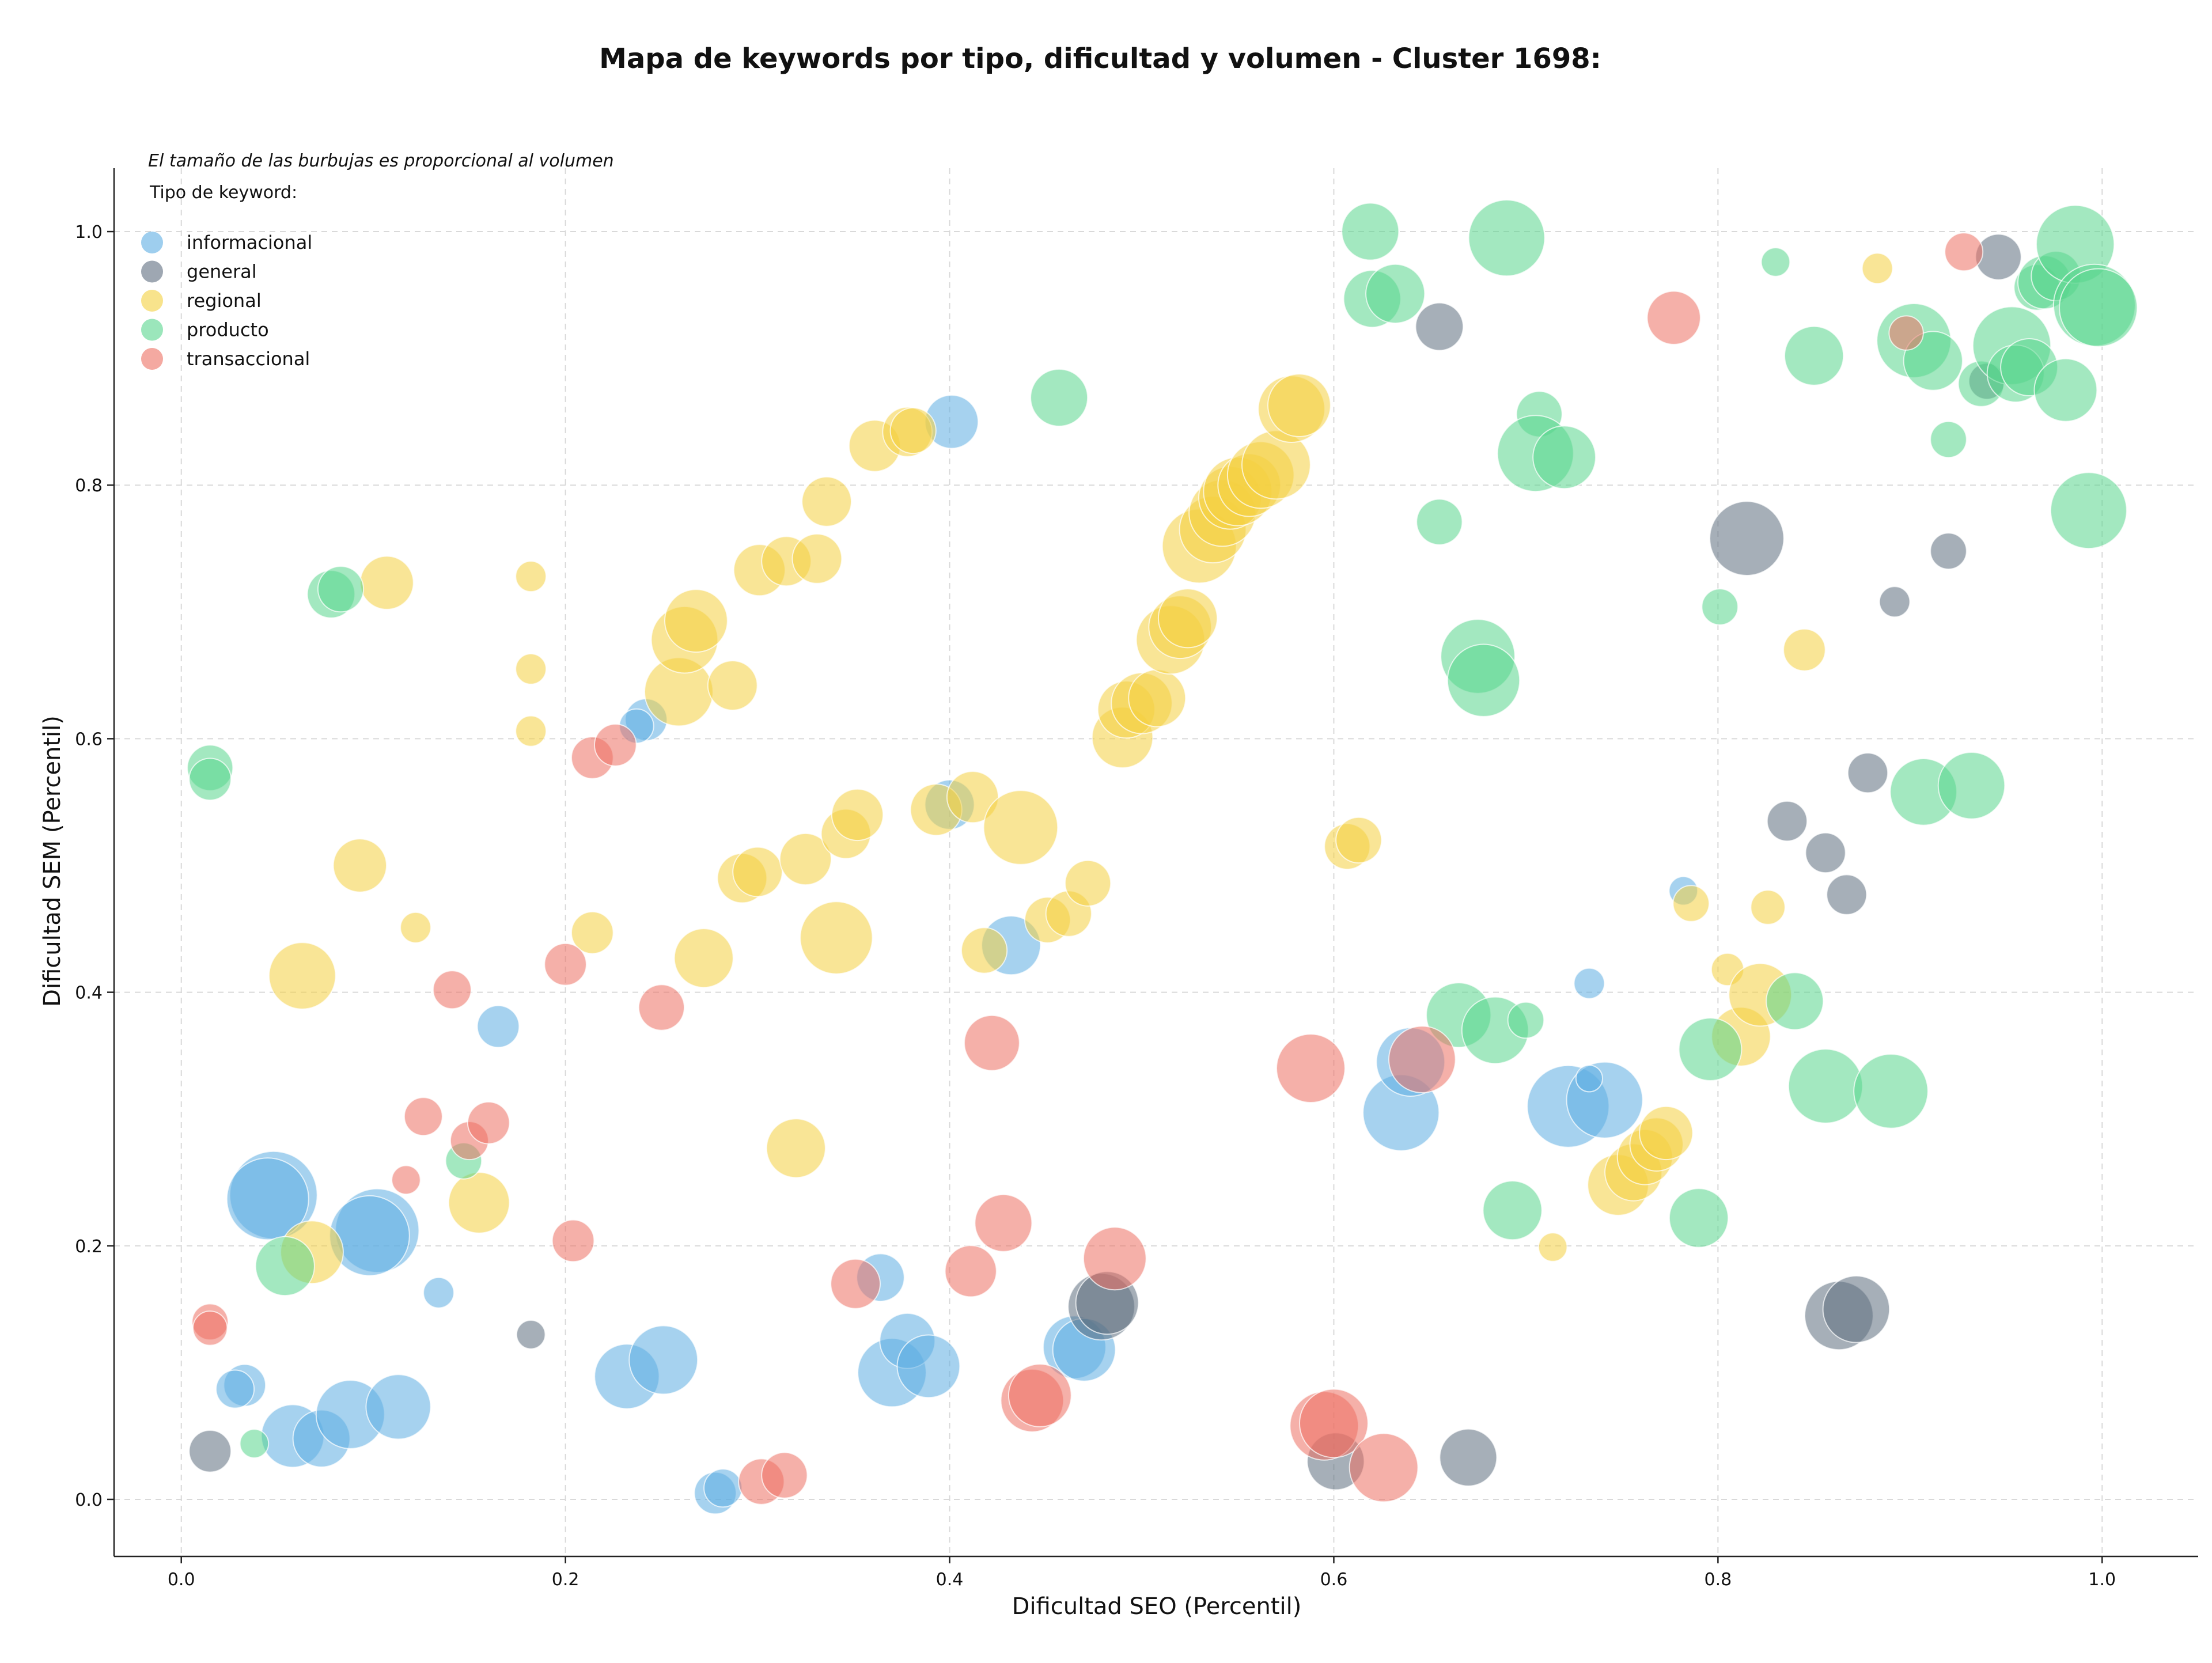  What do you see at coordinates (181, 1580) in the screenshot?
I see `x-tick-label: 0.0` at bounding box center [181, 1580].